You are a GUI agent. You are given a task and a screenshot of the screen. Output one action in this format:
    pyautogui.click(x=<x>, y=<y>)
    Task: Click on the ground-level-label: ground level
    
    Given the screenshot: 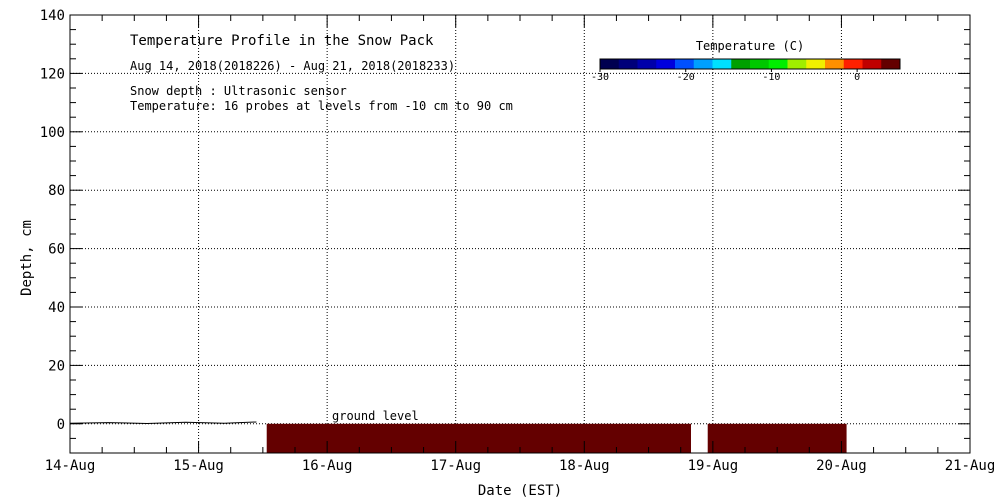 What is the action you would take?
    pyautogui.click(x=375, y=416)
    